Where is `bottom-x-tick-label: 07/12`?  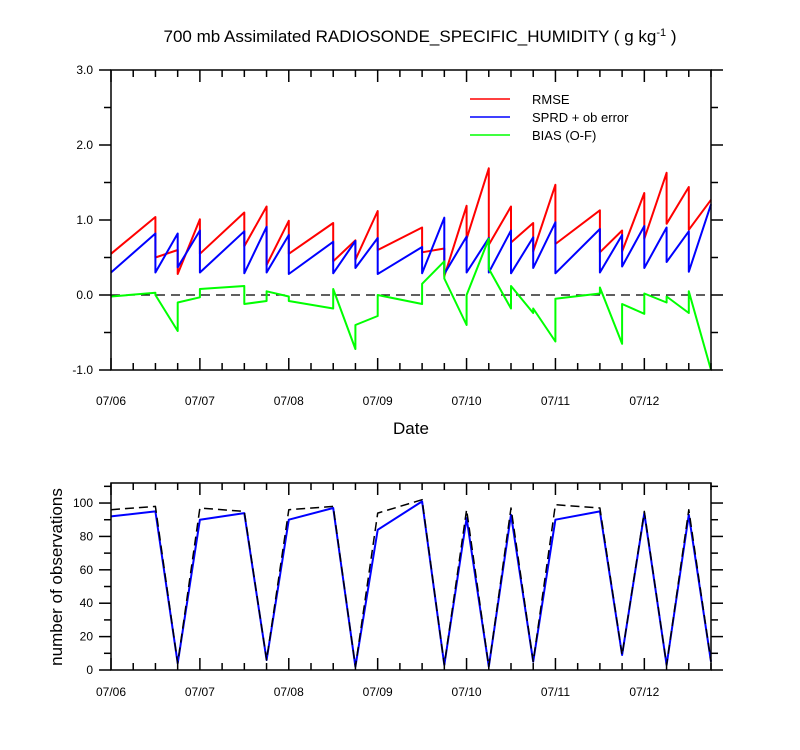 bottom-x-tick-label: 07/12 is located at coordinates (644, 692).